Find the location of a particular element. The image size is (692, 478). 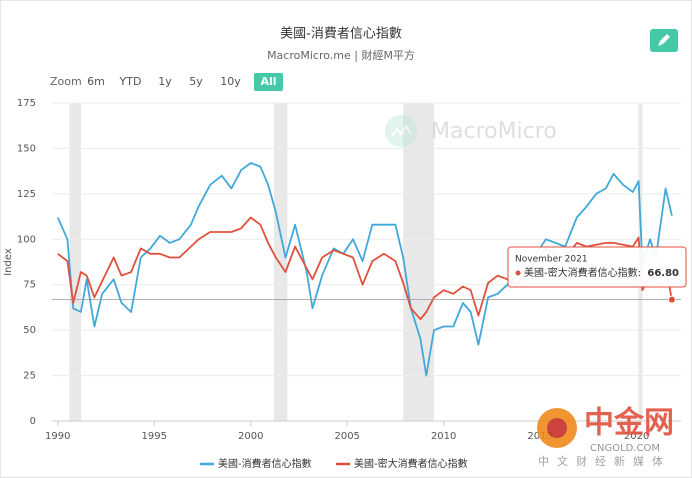

watermark-text: MacroMicro is located at coordinates (494, 131).